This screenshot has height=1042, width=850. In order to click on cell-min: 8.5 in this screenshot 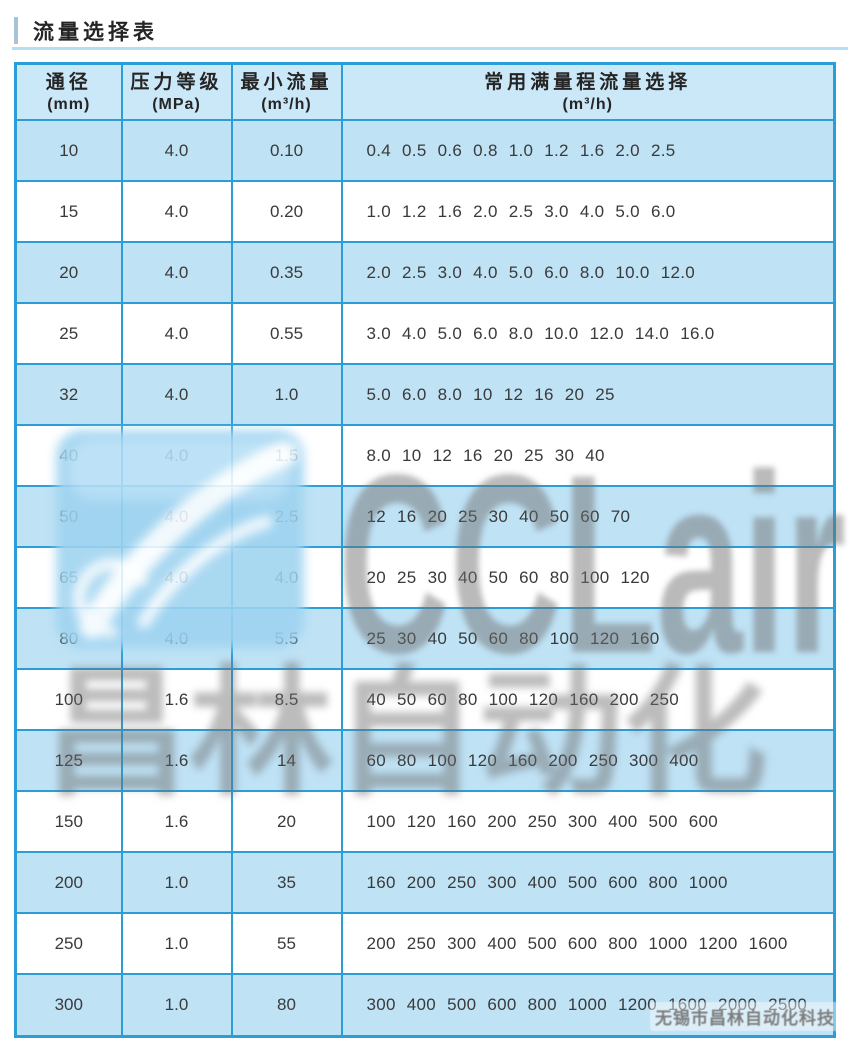, I will do `click(286, 699)`.